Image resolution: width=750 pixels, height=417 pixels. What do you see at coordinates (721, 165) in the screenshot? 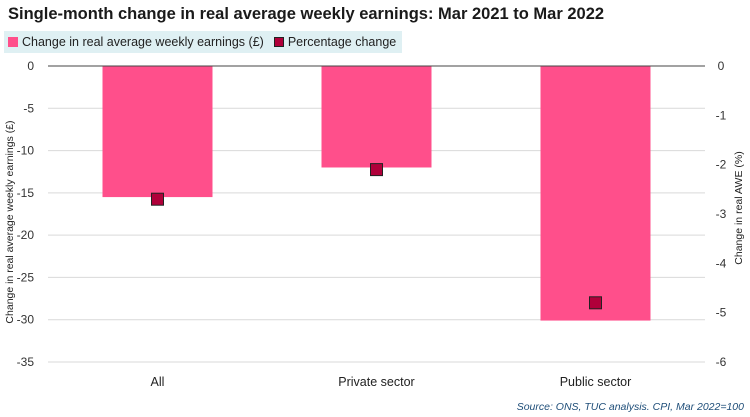
I see `y2-tick-label: -2` at bounding box center [721, 165].